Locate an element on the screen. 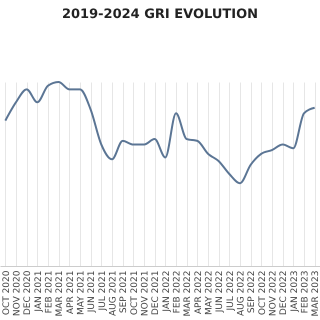  x-tick-label: JAN 2023 is located at coordinates (295, 291).